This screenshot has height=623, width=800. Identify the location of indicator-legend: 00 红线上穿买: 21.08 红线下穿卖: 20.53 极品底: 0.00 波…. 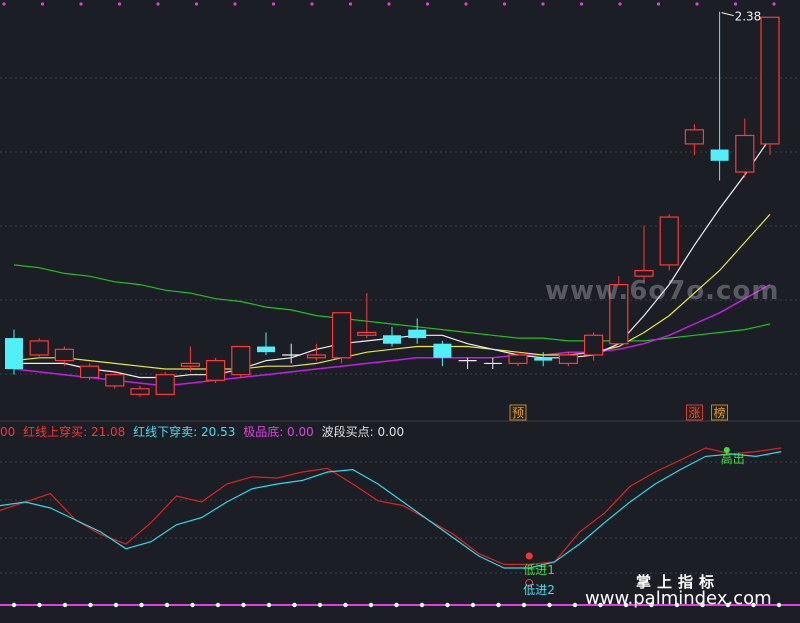
(204, 432).